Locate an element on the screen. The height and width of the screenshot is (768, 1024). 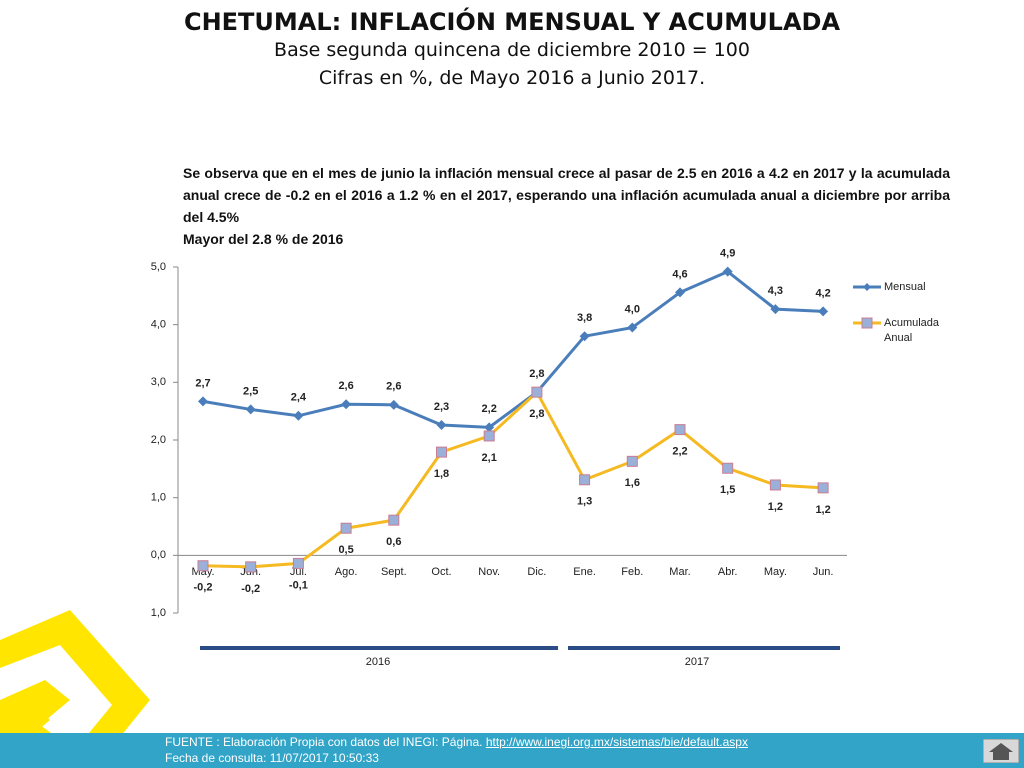
y-tick-label: 5,0 is located at coordinates (158, 267).